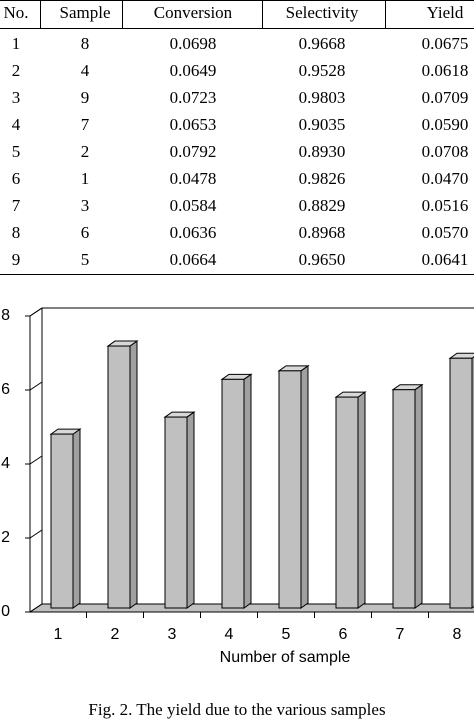 This screenshot has width=474, height=723. What do you see at coordinates (251, 312) in the screenshot?
I see `back-wall` at bounding box center [251, 312].